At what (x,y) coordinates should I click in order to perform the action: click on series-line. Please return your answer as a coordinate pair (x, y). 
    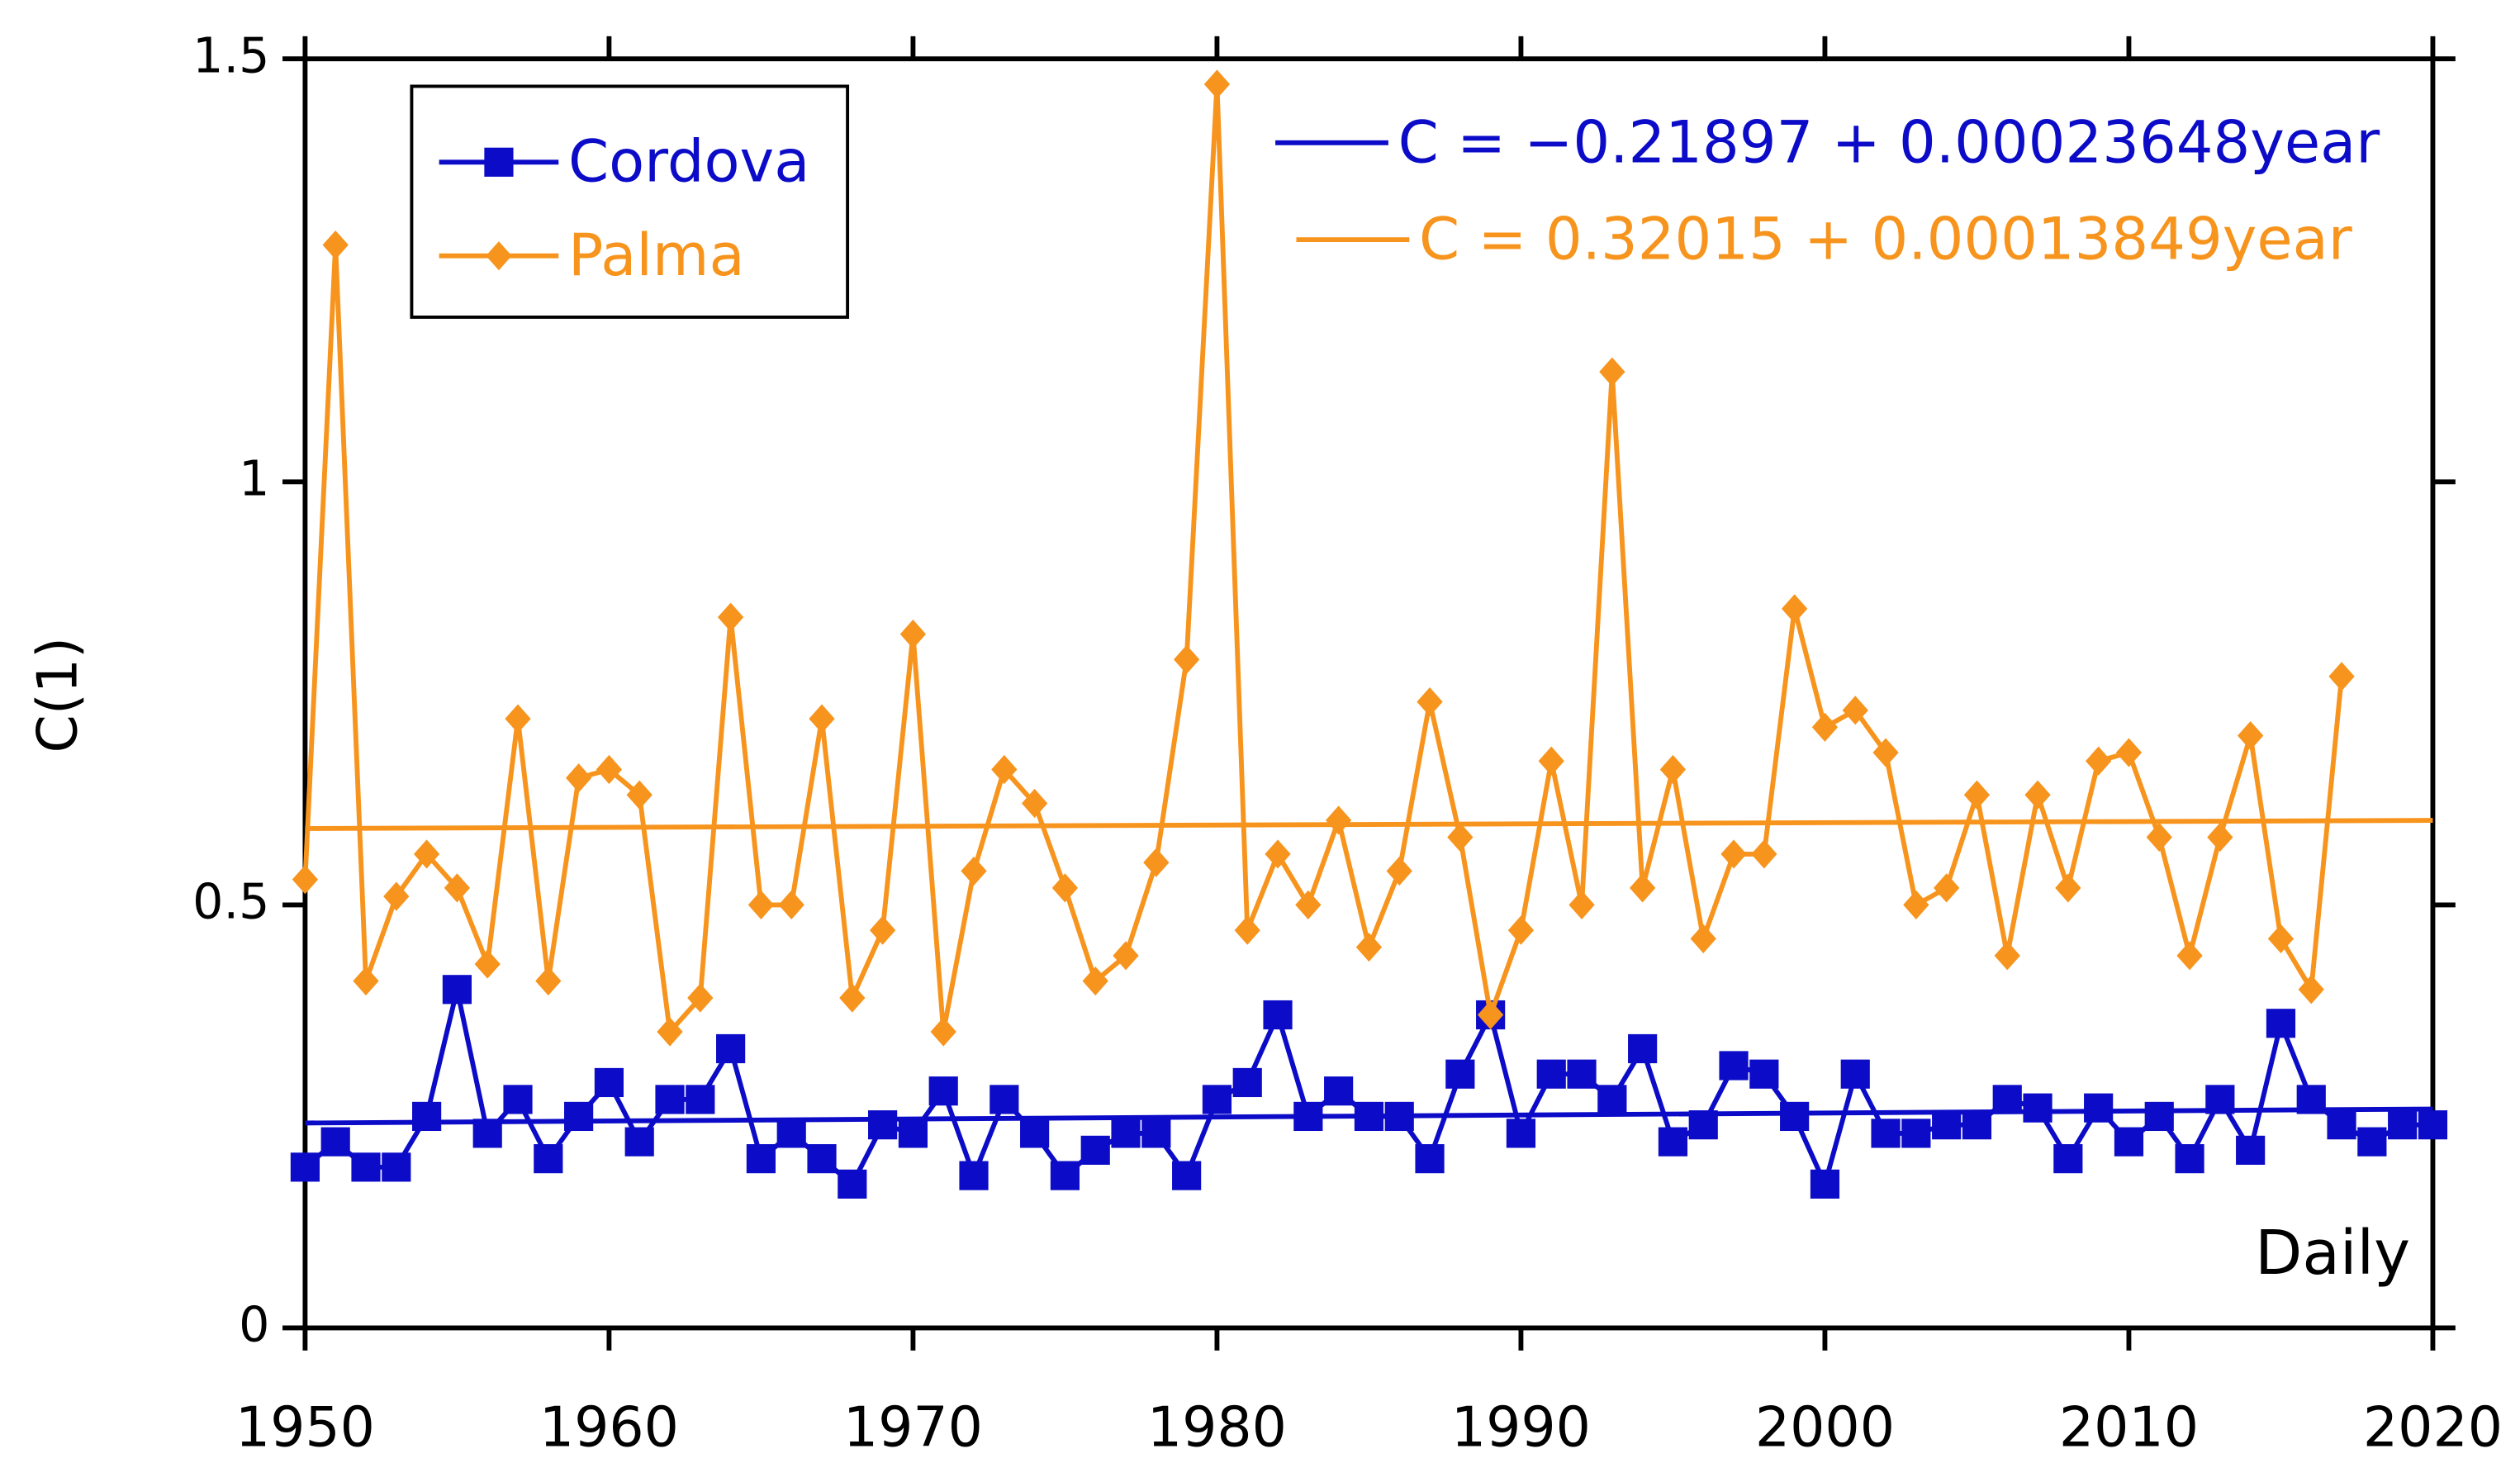
    Looking at the image, I should click on (1368, 1090).